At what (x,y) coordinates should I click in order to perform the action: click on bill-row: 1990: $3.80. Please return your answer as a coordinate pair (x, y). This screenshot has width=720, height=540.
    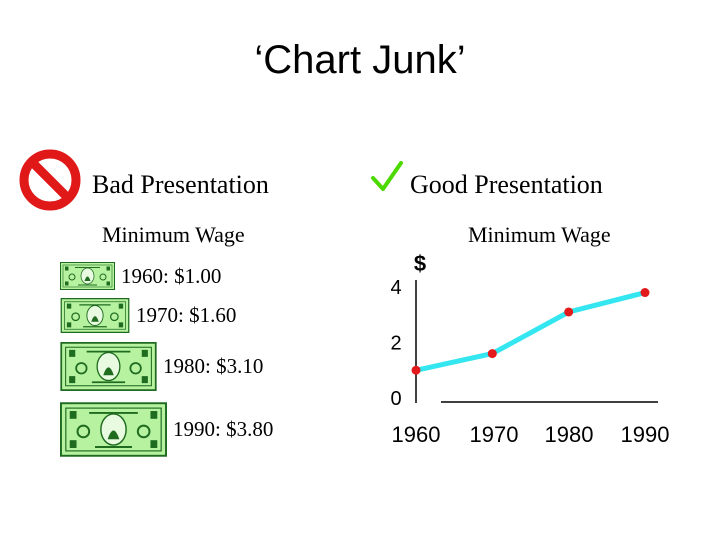
    Looking at the image, I should click on (166, 429).